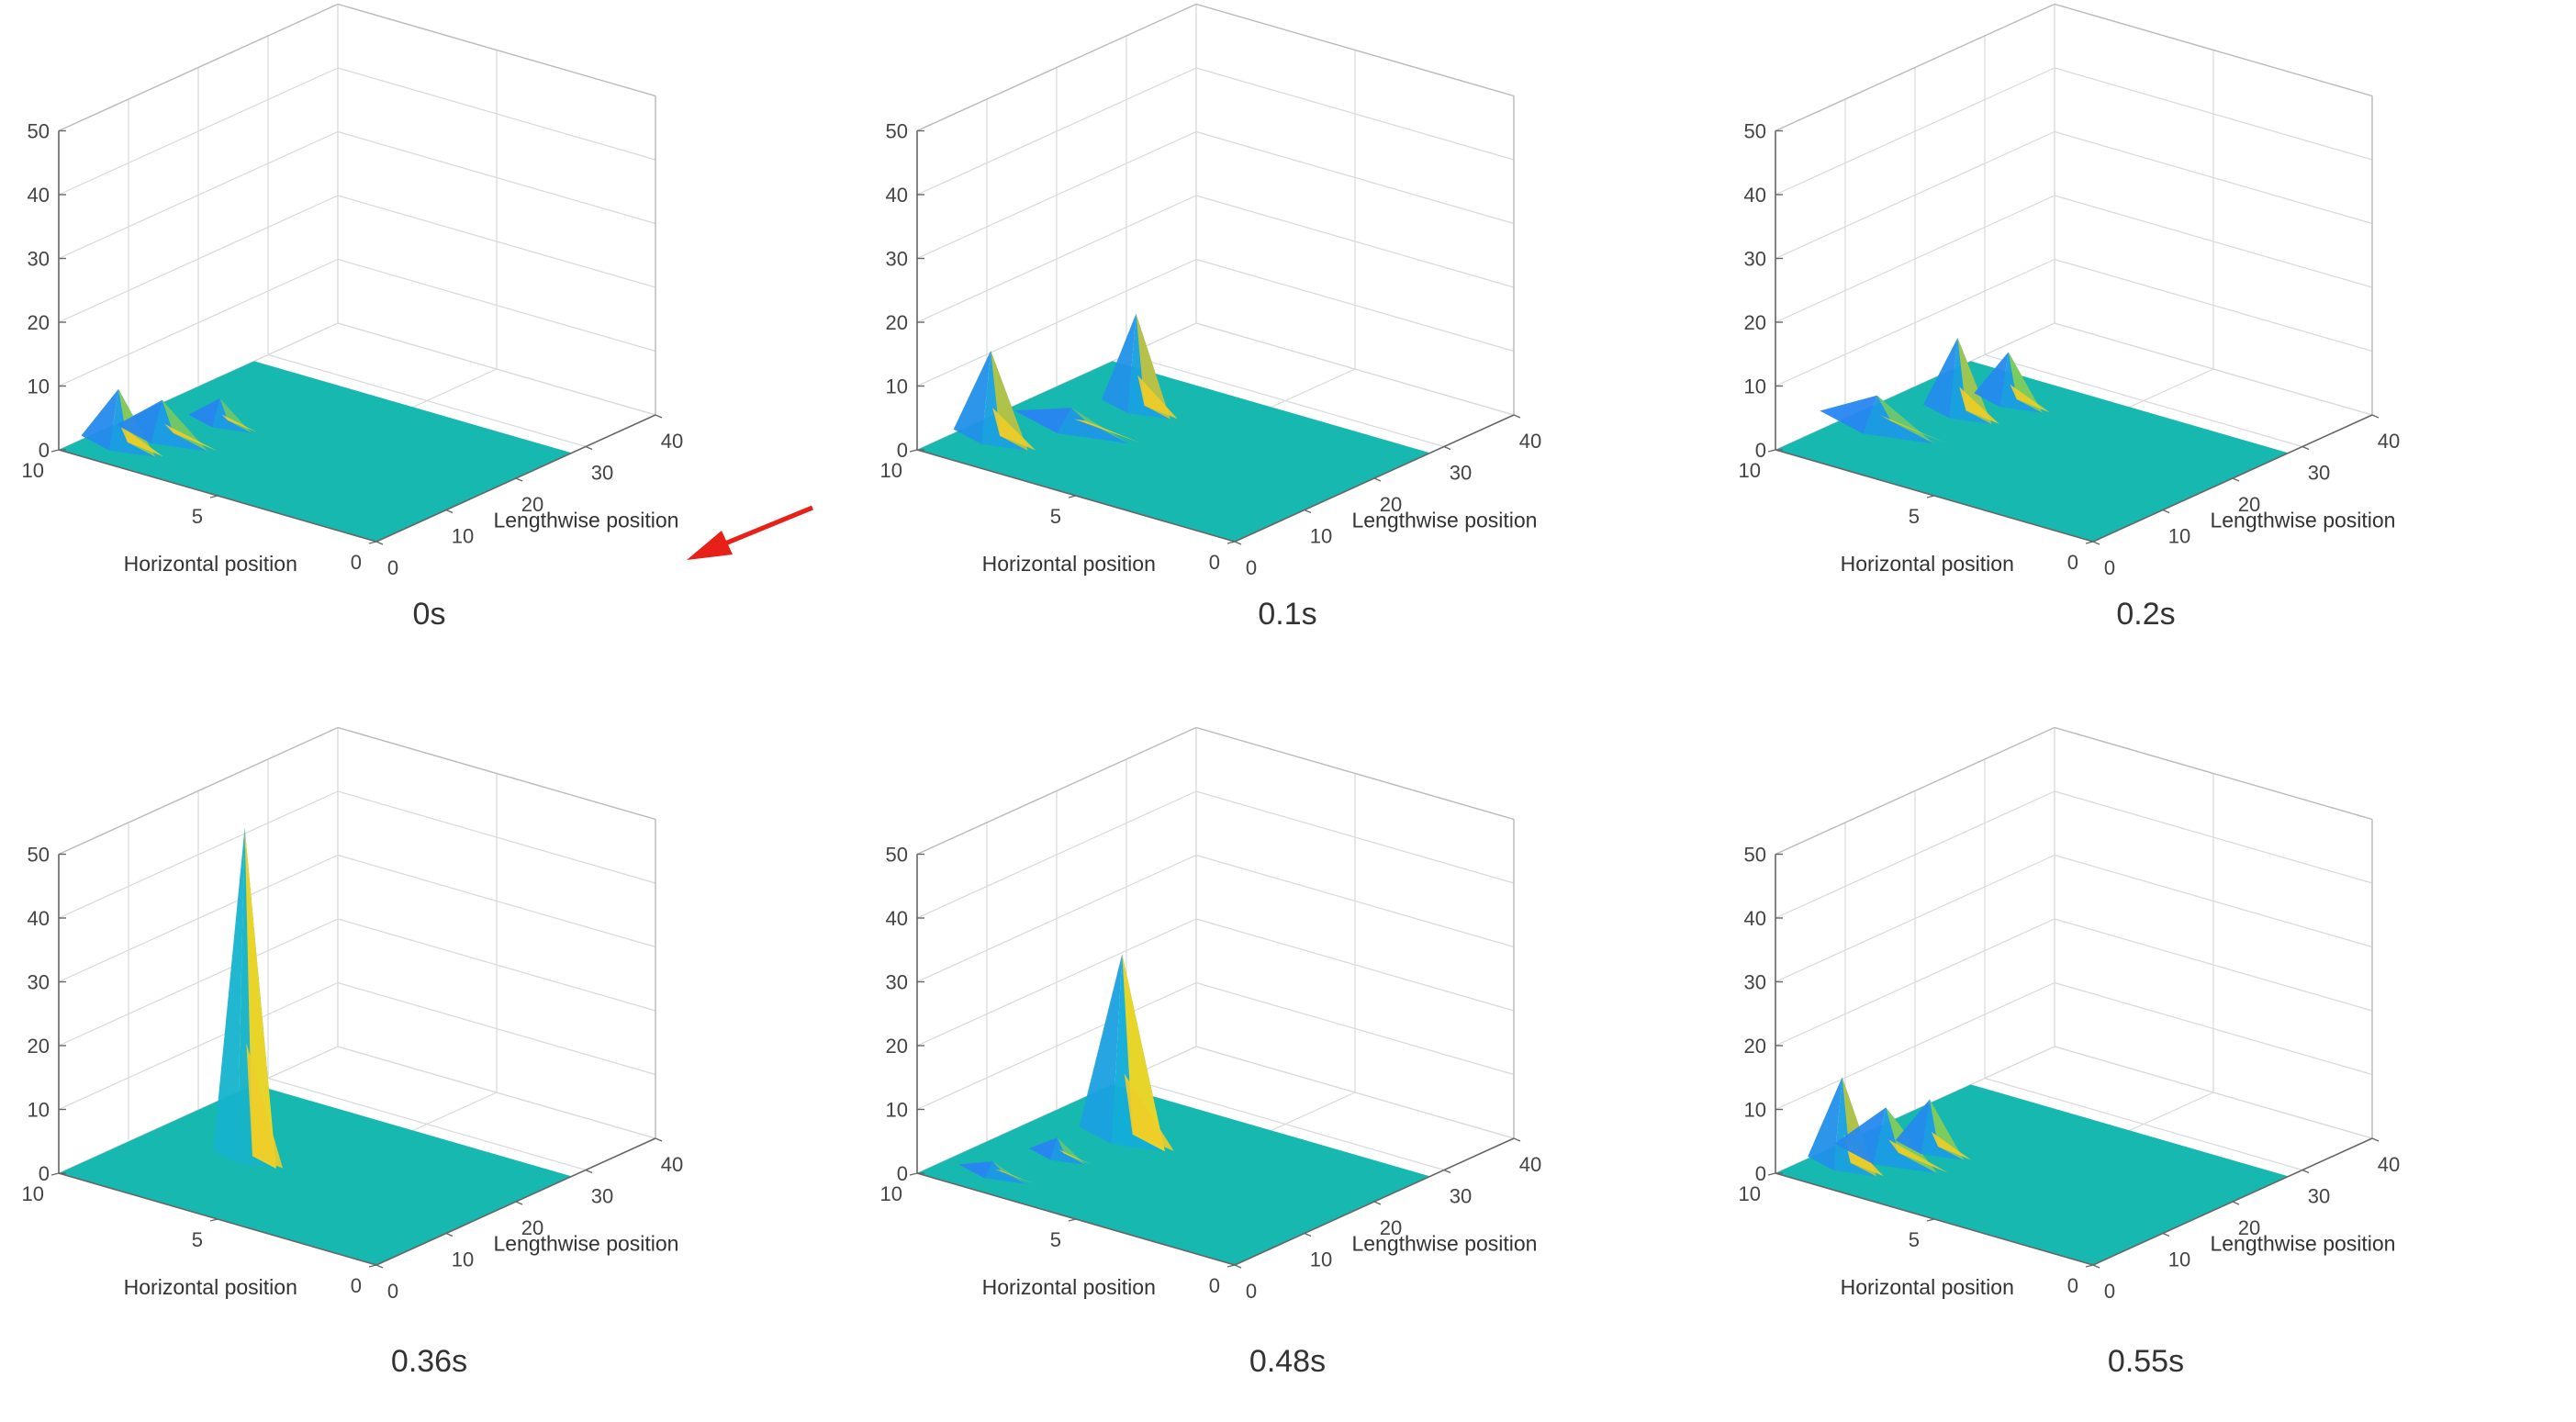  I want to click on box-edge-p2-top2, so click(2213, 50).